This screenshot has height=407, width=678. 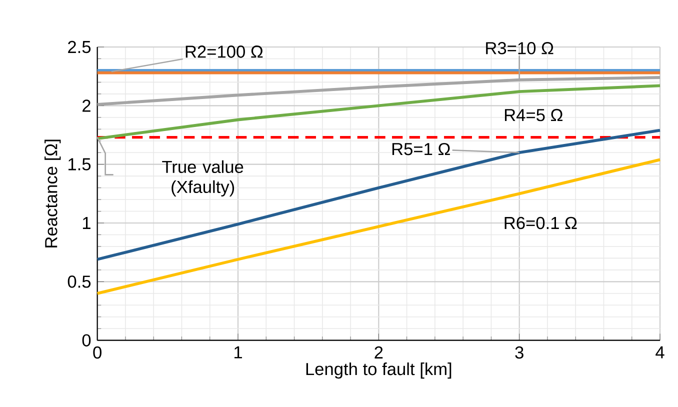 What do you see at coordinates (379, 112) in the screenshot?
I see `line-series` at bounding box center [379, 112].